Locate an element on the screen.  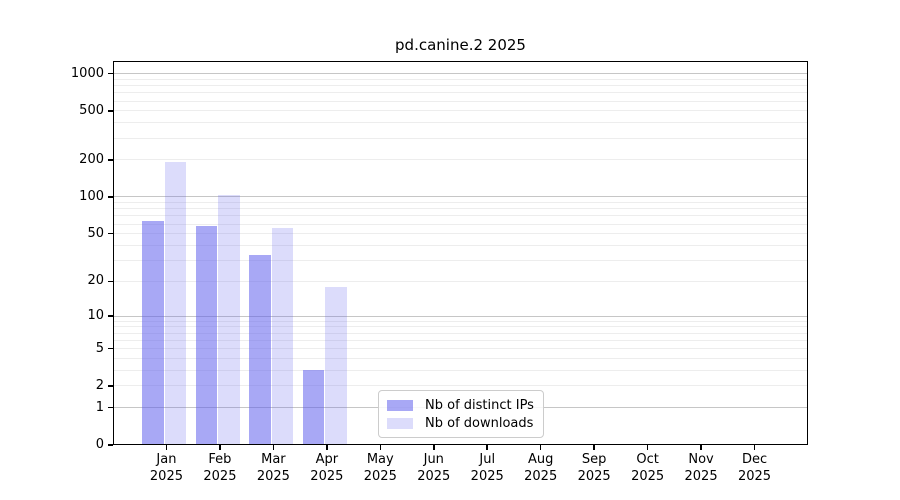
x-tick-year-nov: 2025 is located at coordinates (701, 476).